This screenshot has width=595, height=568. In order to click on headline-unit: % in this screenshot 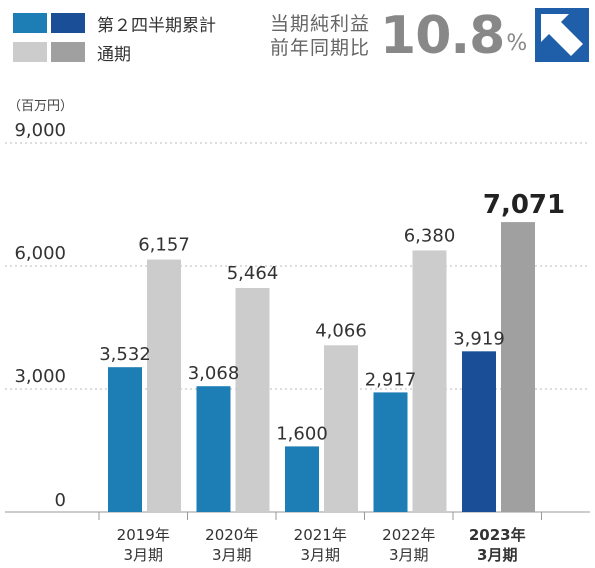, I will do `click(517, 43)`.